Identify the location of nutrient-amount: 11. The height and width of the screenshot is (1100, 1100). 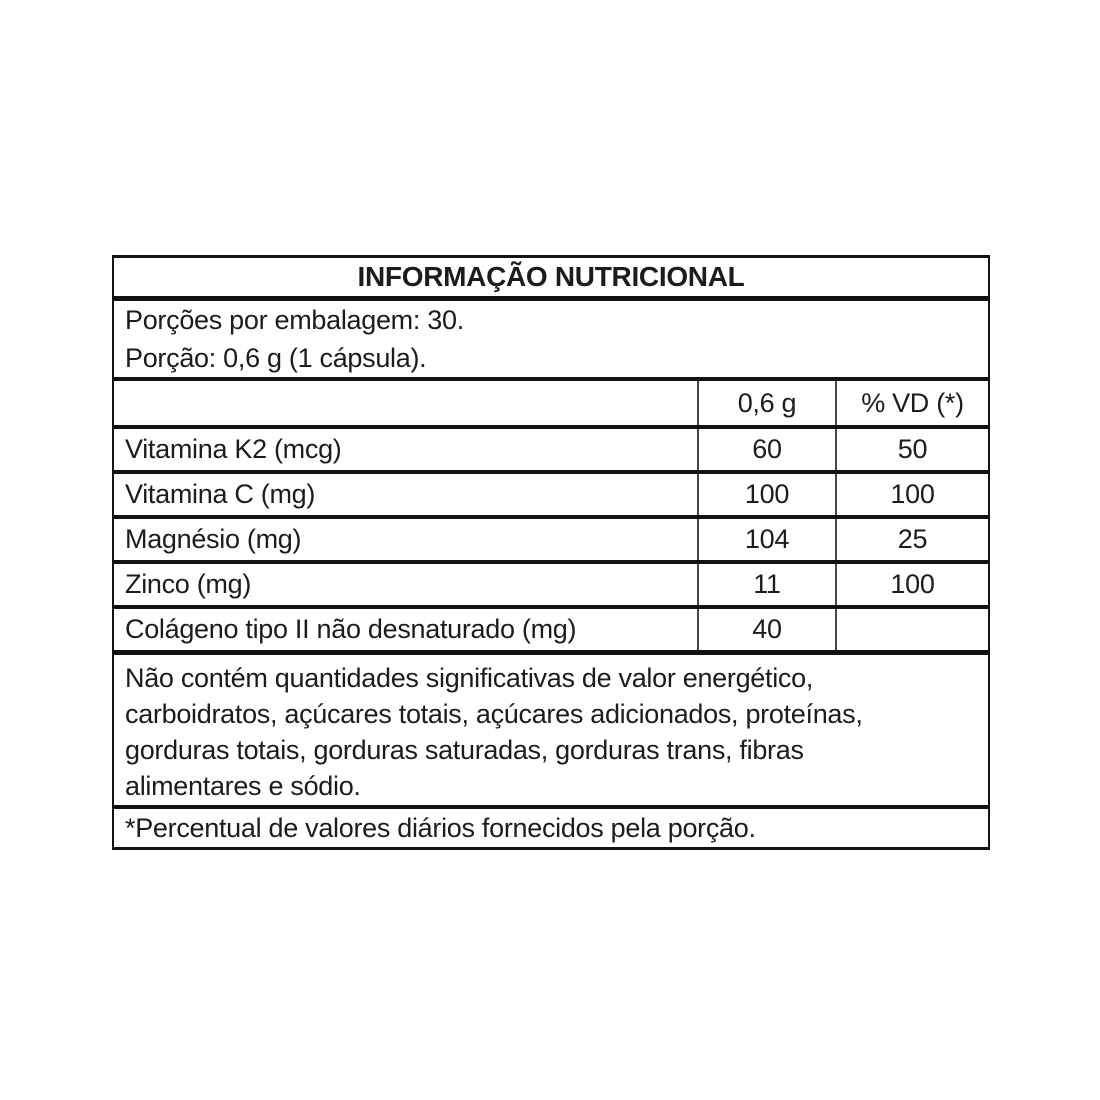
(766, 584).